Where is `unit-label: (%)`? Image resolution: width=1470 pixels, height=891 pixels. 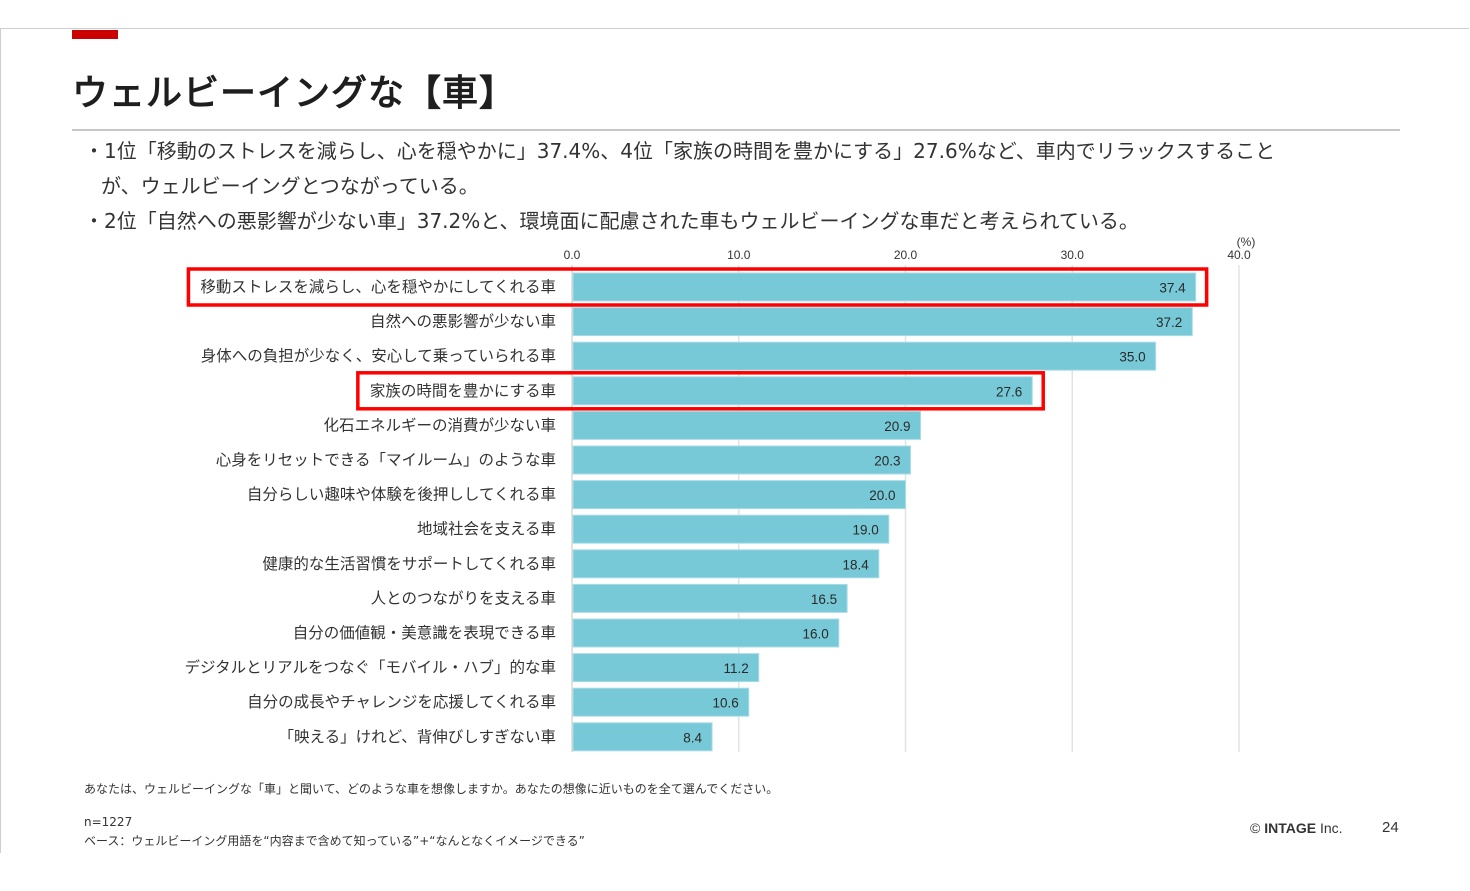
unit-label: (%) is located at coordinates (1246, 242).